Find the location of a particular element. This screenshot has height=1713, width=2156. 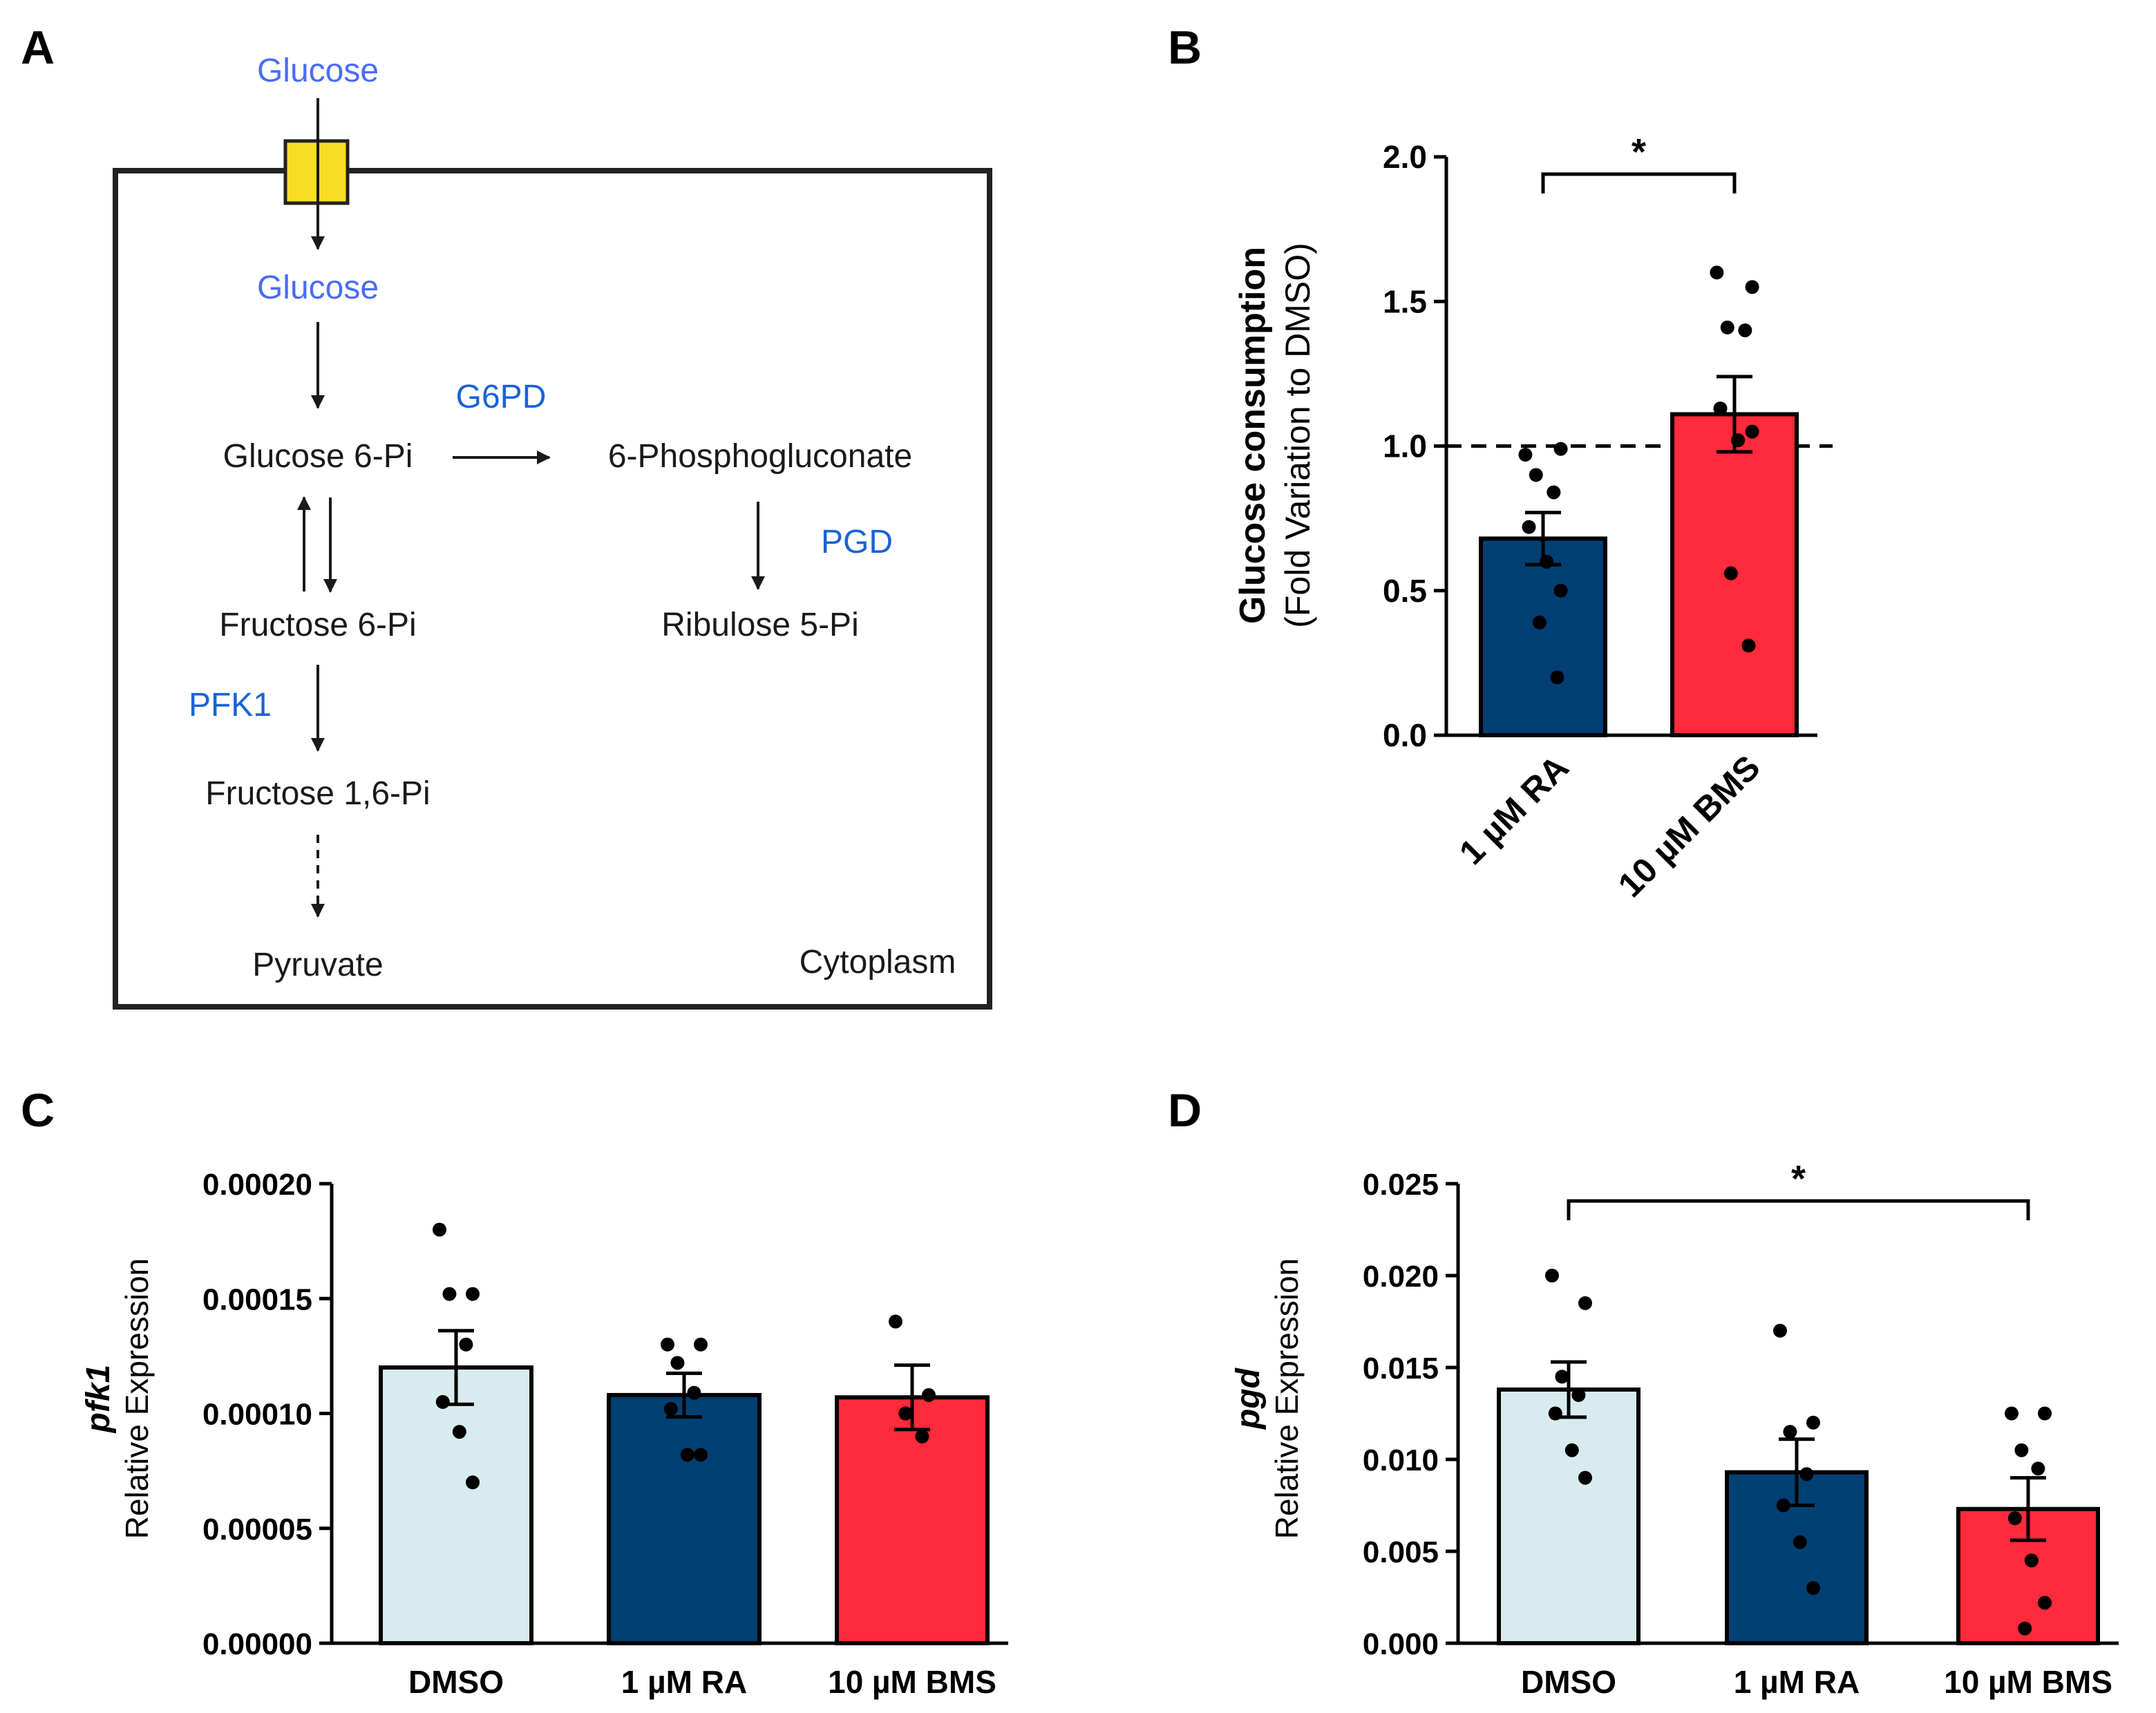

chart-c-categories: DMSO 1 µM RA 10 µM BMS is located at coordinates (702, 1682).